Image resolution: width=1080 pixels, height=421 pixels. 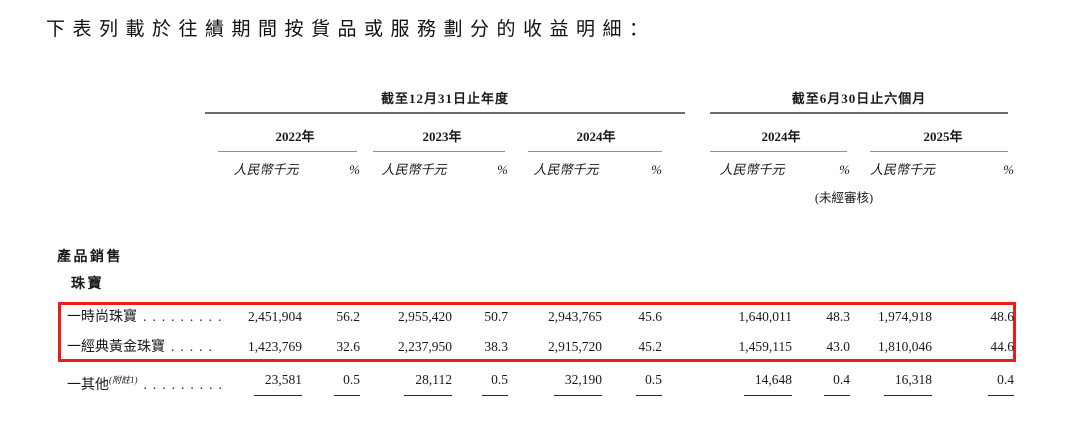 What do you see at coordinates (778, 151) in the screenshot?
I see `year-underline-2024-interim` at bounding box center [778, 151].